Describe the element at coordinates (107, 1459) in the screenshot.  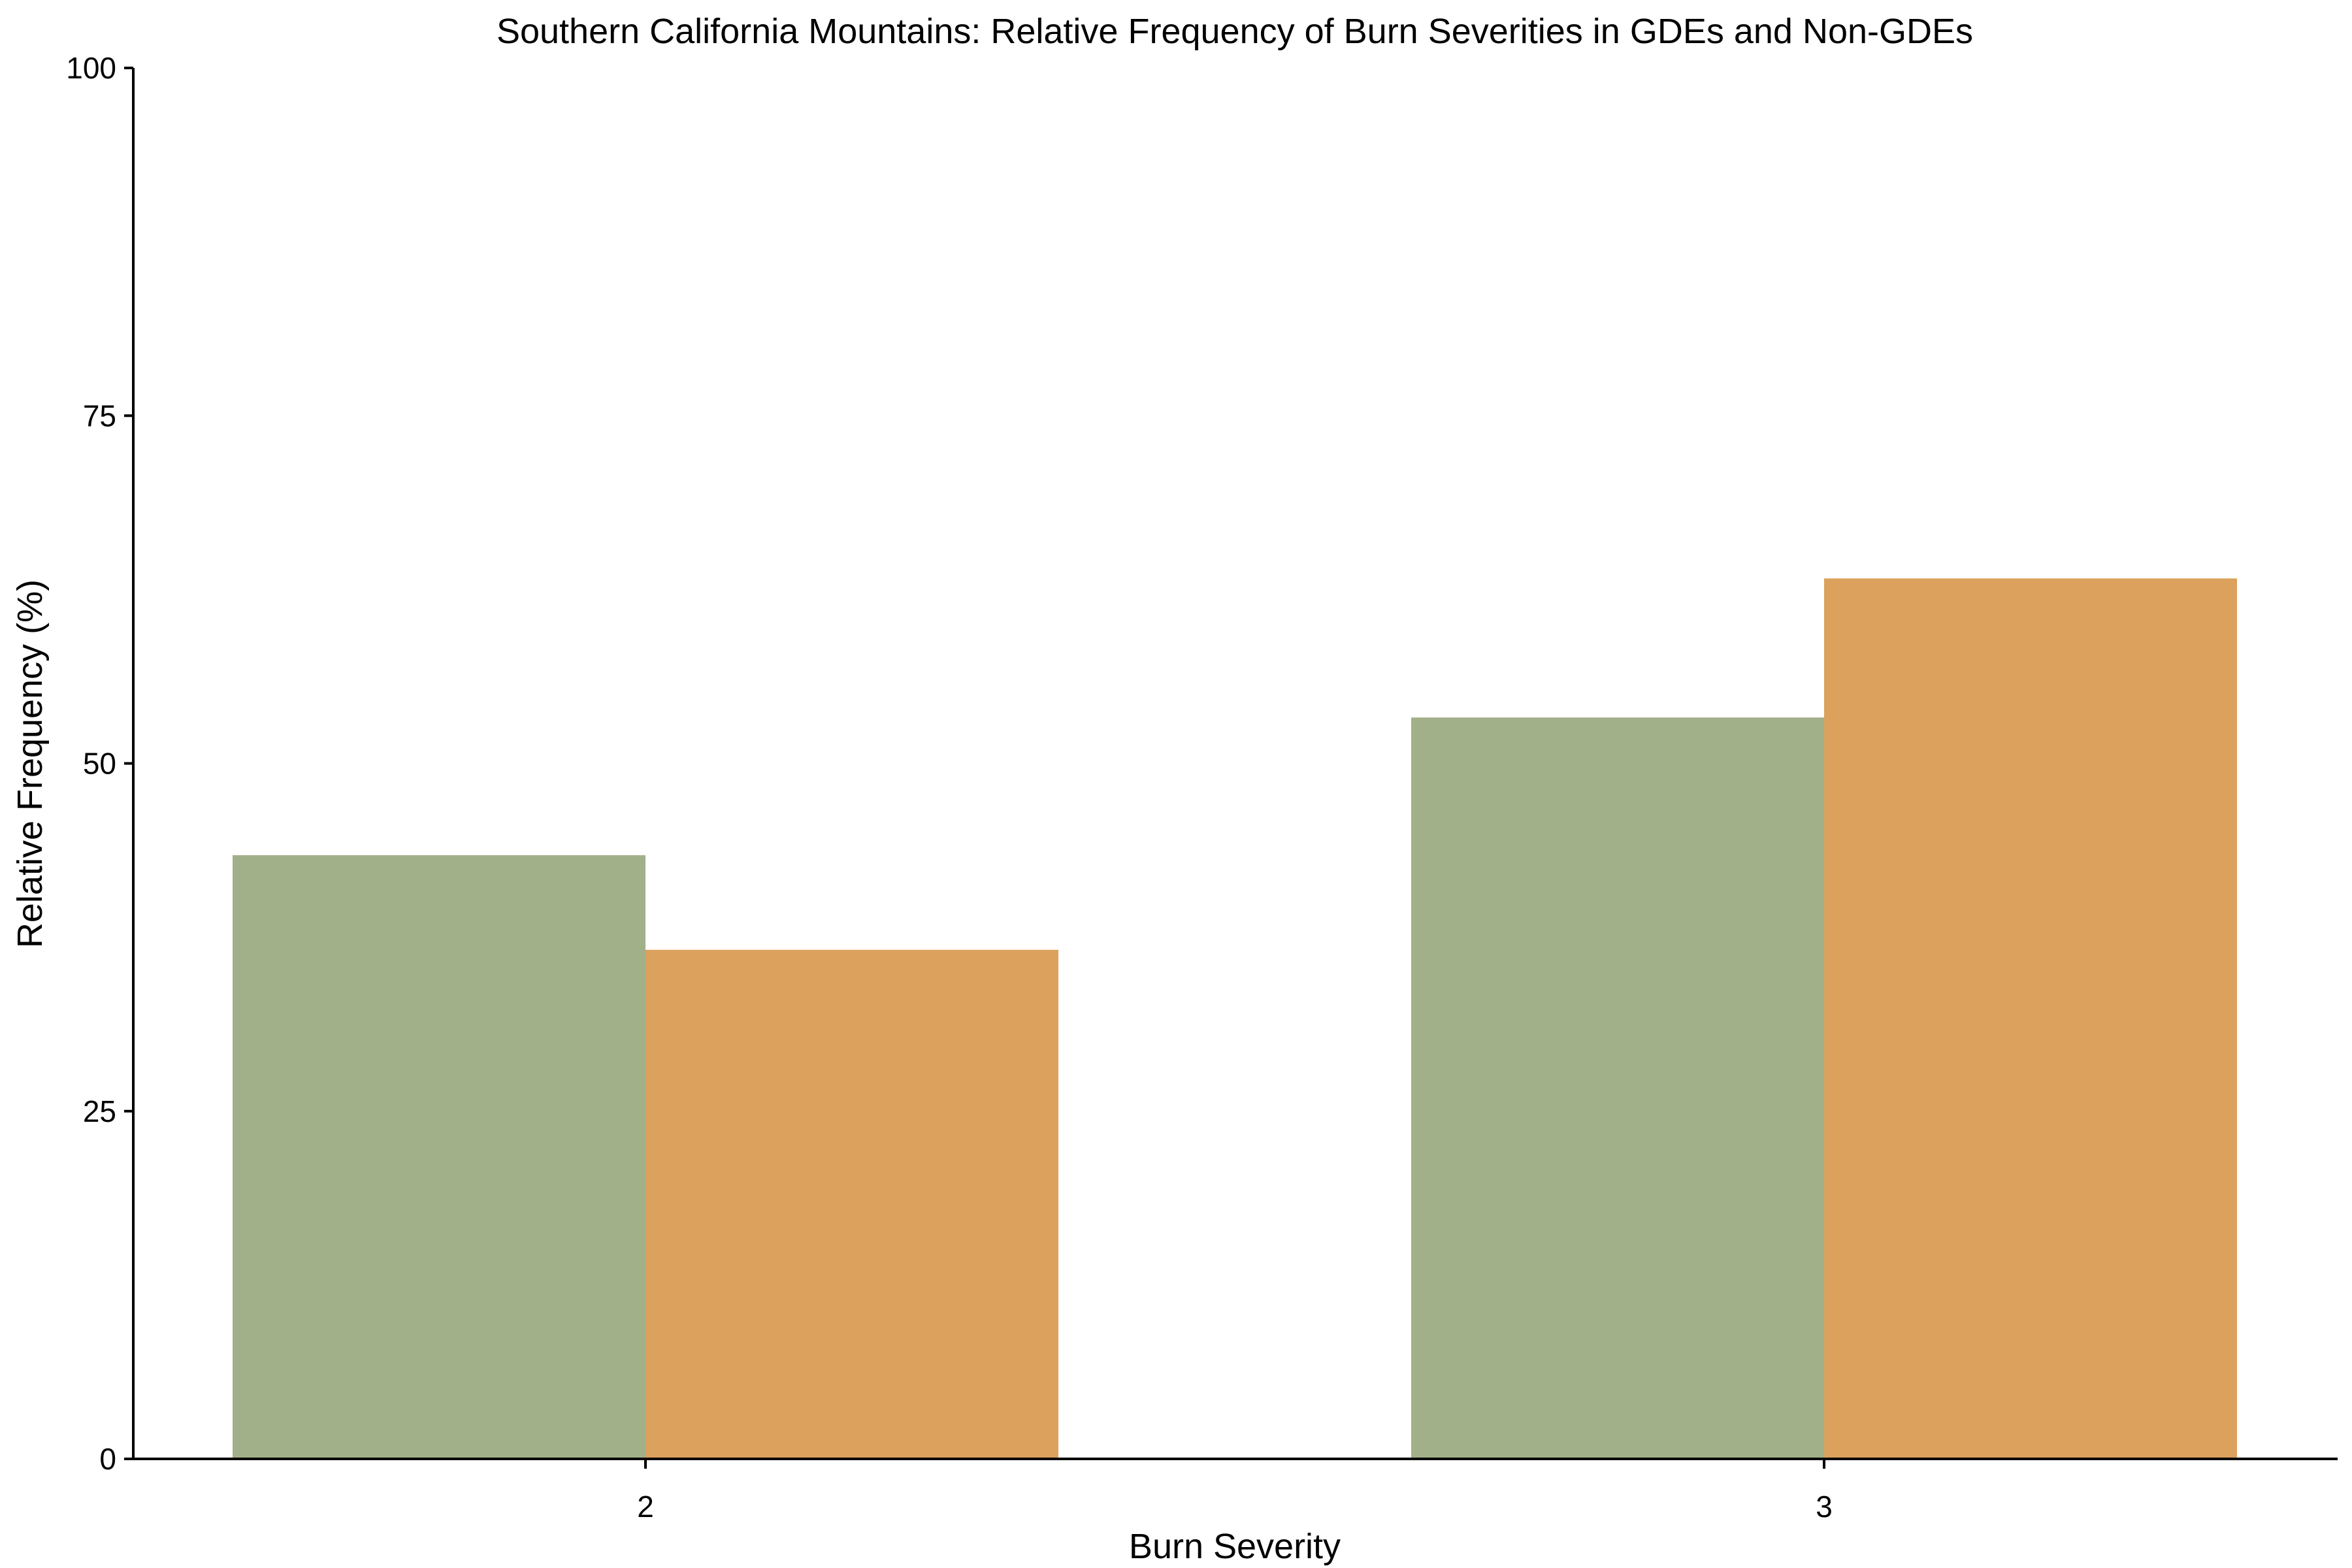
I see `y-tick-label: 0` at that location.